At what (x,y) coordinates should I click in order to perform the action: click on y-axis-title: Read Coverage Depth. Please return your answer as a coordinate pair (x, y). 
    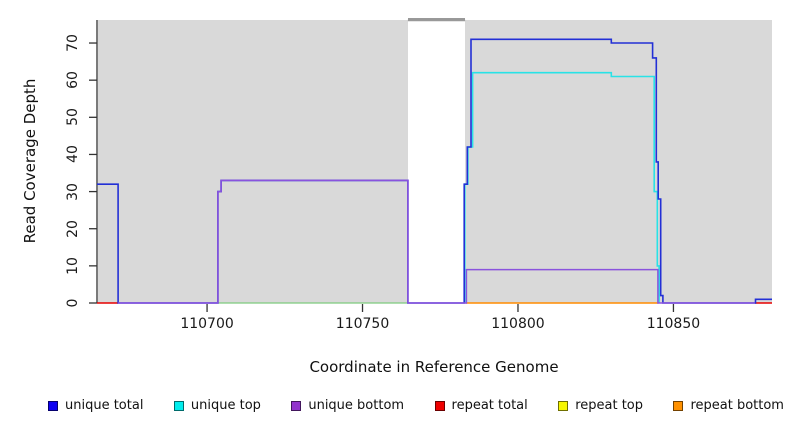
    Looking at the image, I should click on (30, 161).